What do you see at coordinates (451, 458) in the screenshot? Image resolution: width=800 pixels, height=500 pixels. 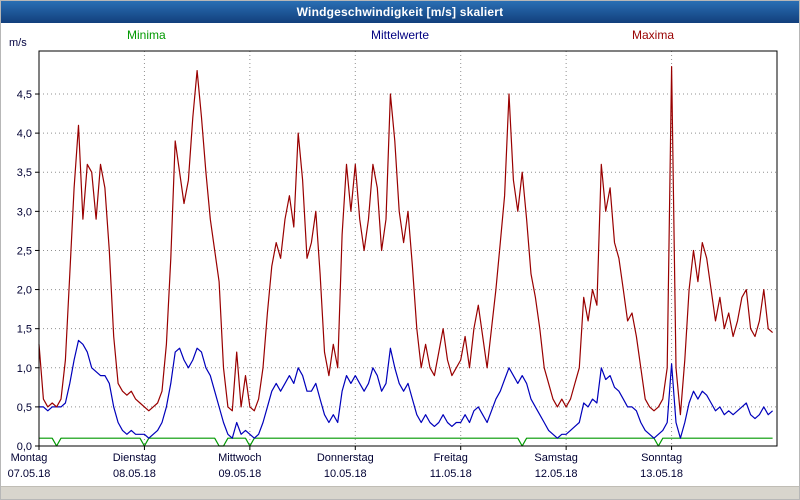 I see `svg-text: Freitag` at bounding box center [451, 458].